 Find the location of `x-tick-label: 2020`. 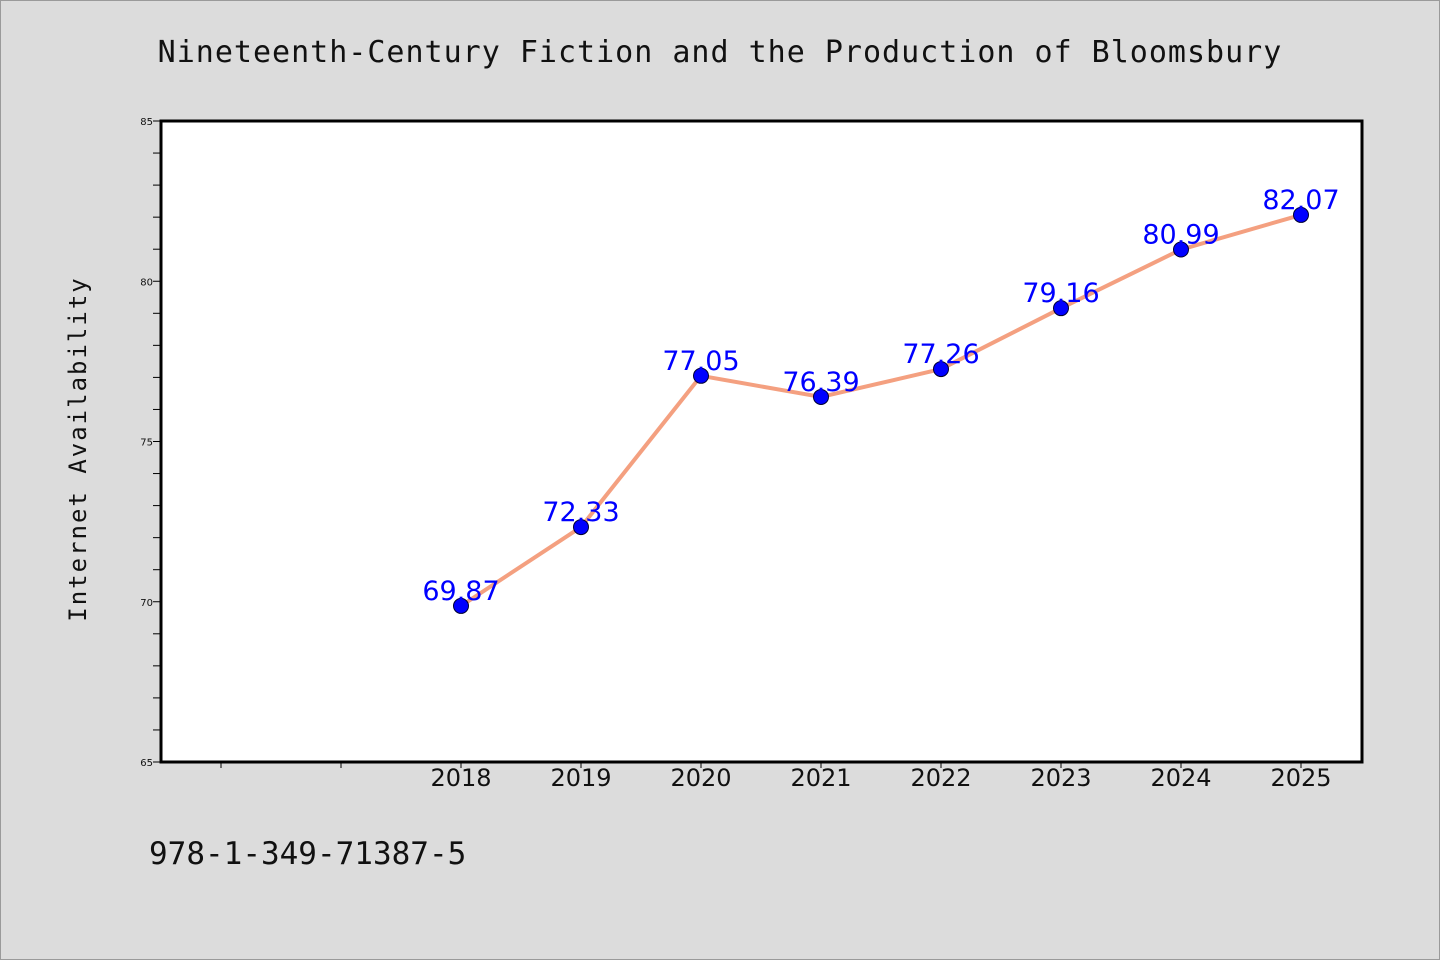

x-tick-label: 2020 is located at coordinates (700, 778).